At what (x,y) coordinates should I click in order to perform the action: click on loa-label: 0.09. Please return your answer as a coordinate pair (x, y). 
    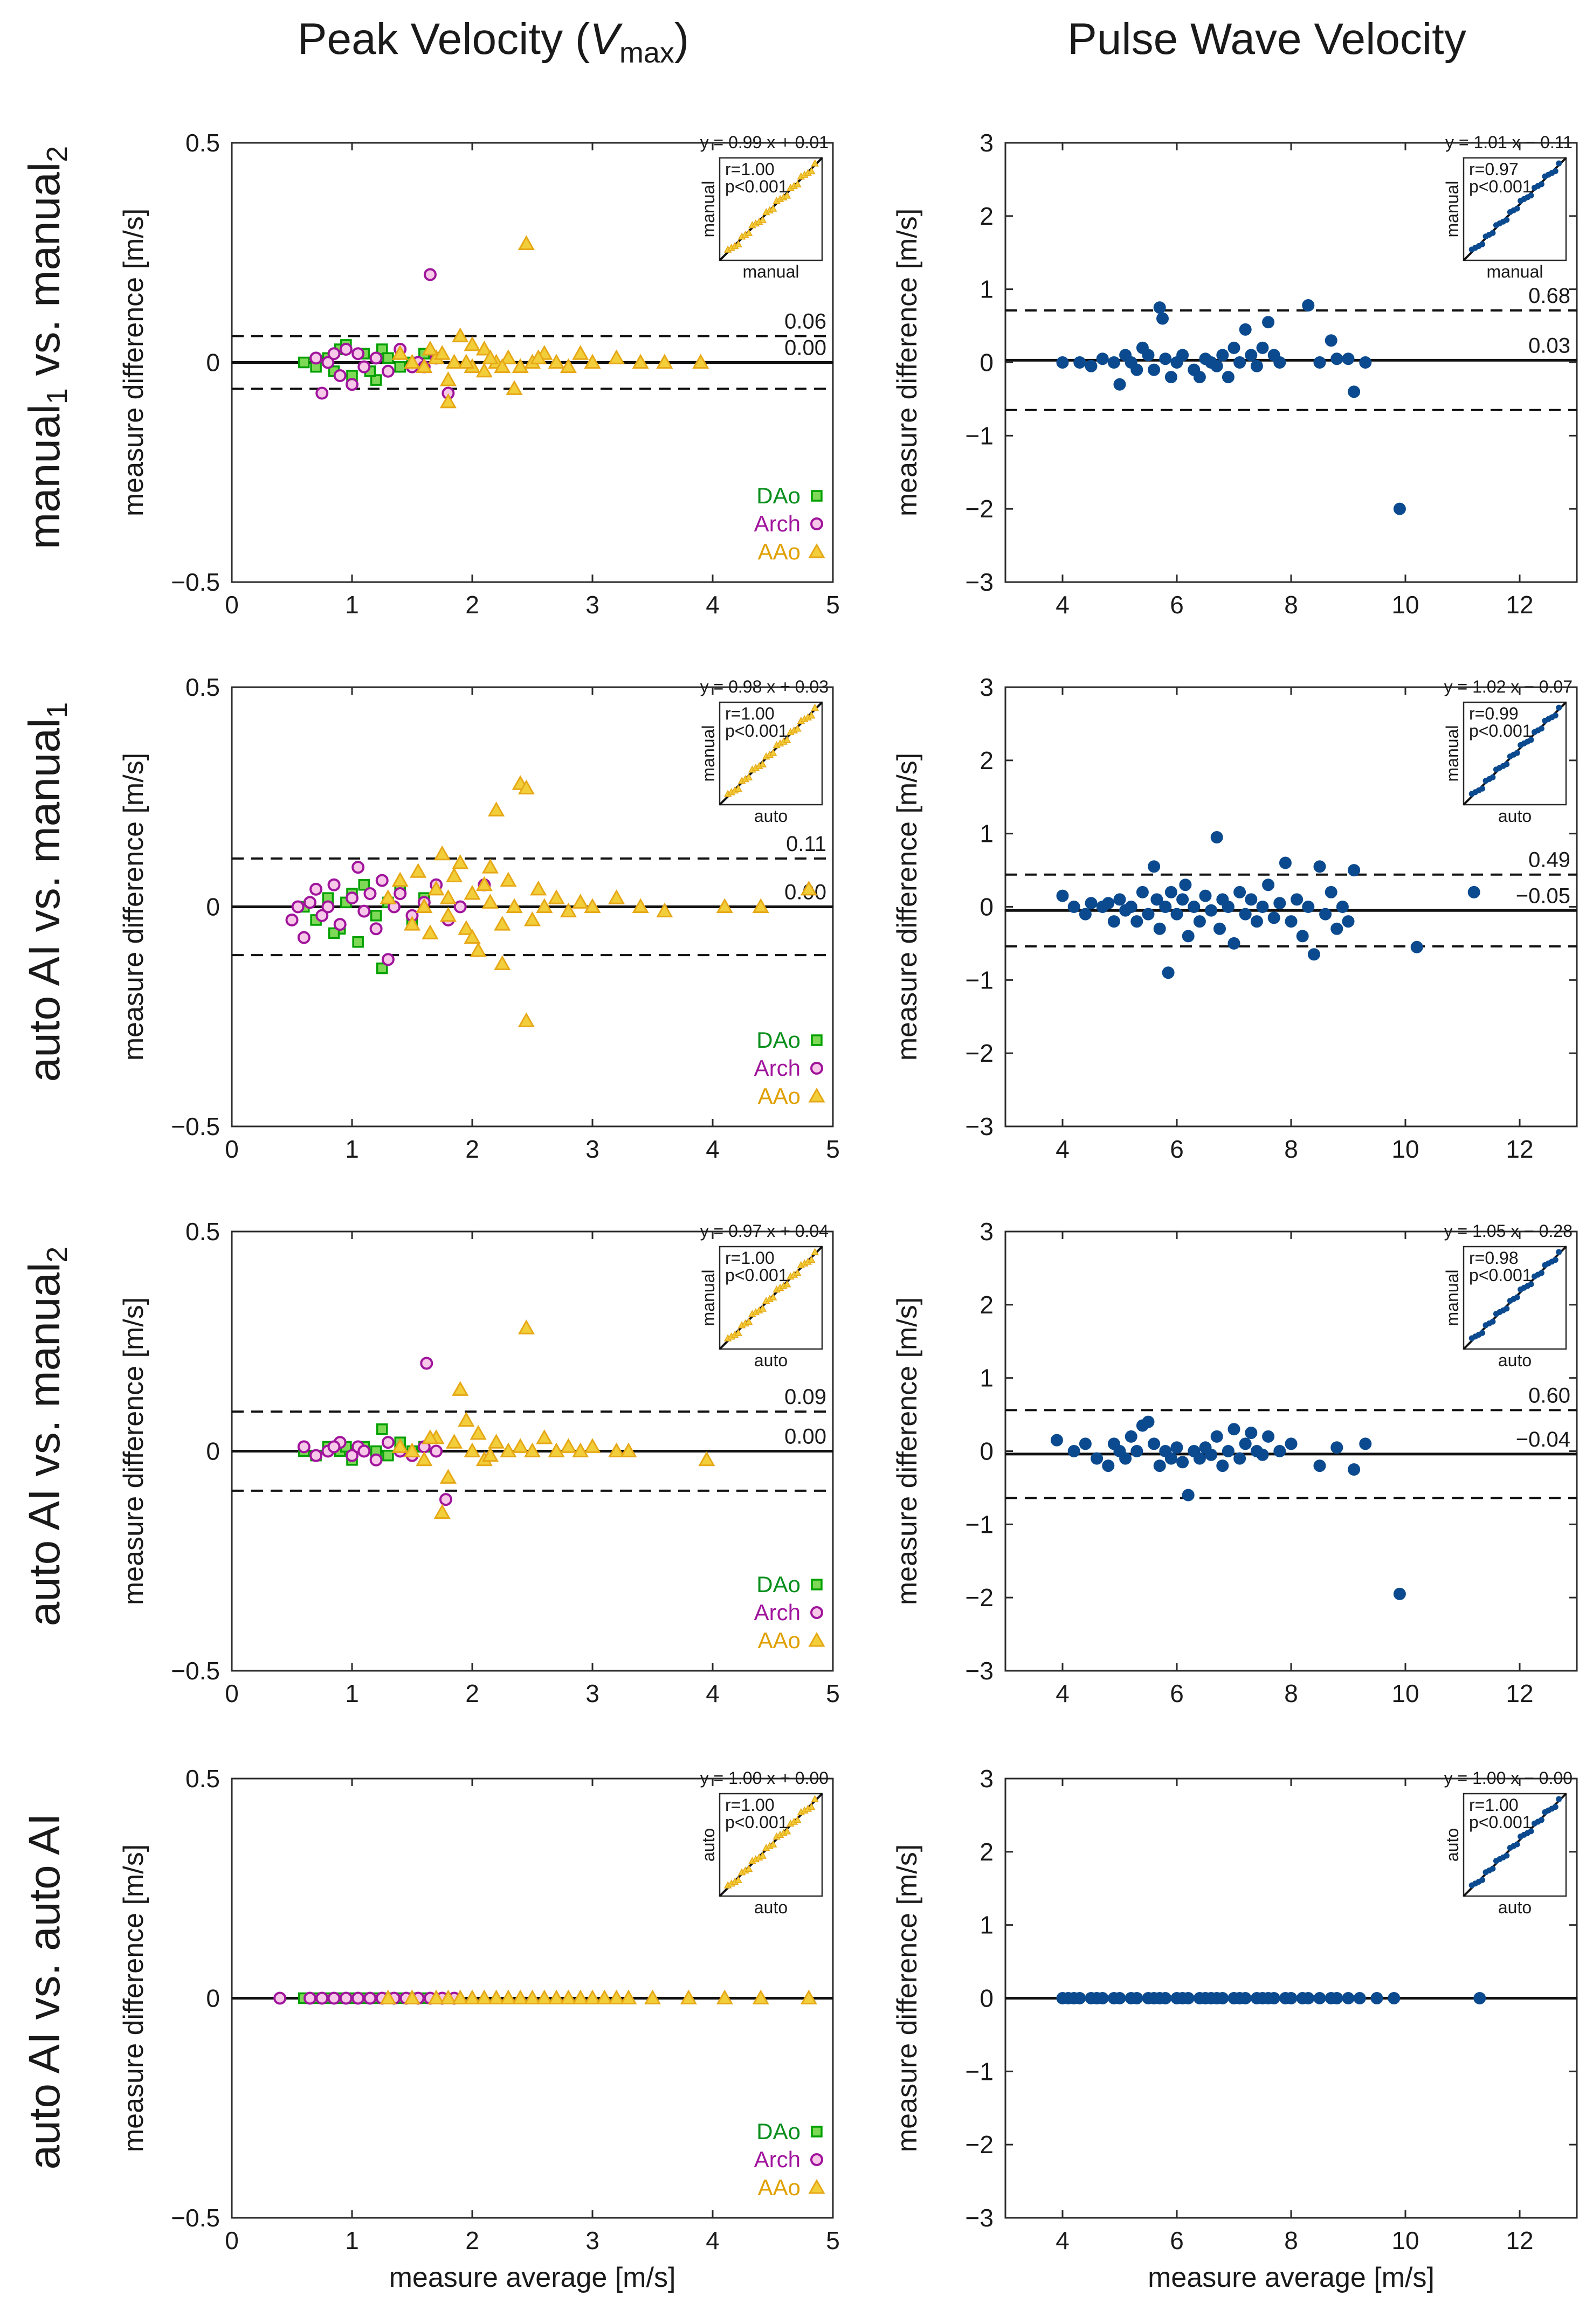
    Looking at the image, I should click on (805, 1397).